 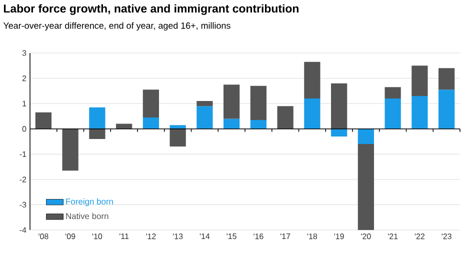 I want to click on legend-label: Foreign born, so click(x=89, y=202).